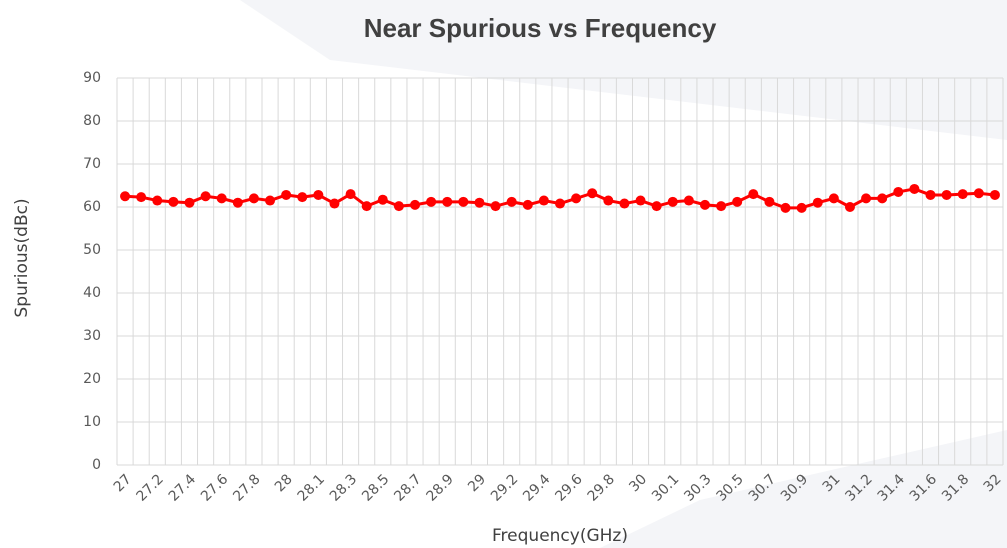 The height and width of the screenshot is (548, 1007). What do you see at coordinates (92, 422) in the screenshot?
I see `y-tick-label: 10` at bounding box center [92, 422].